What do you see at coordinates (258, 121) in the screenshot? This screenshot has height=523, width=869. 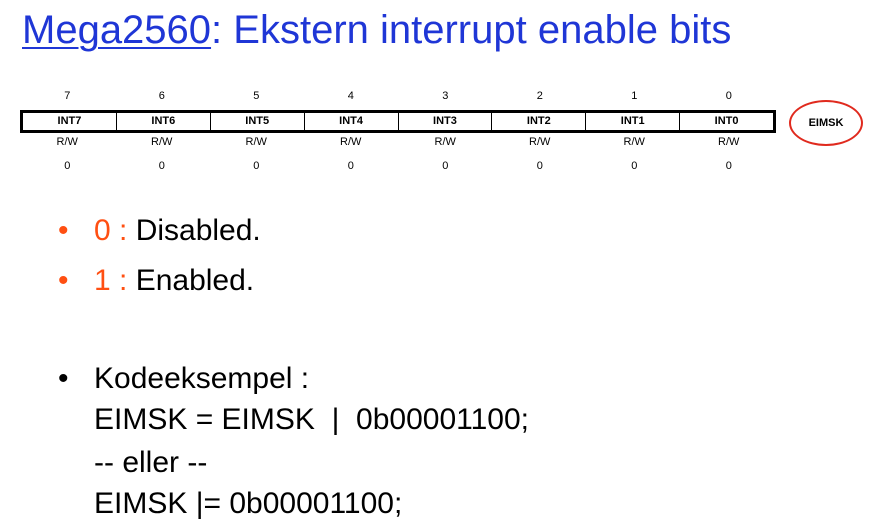 I see `bit-name-cell: INT5` at bounding box center [258, 121].